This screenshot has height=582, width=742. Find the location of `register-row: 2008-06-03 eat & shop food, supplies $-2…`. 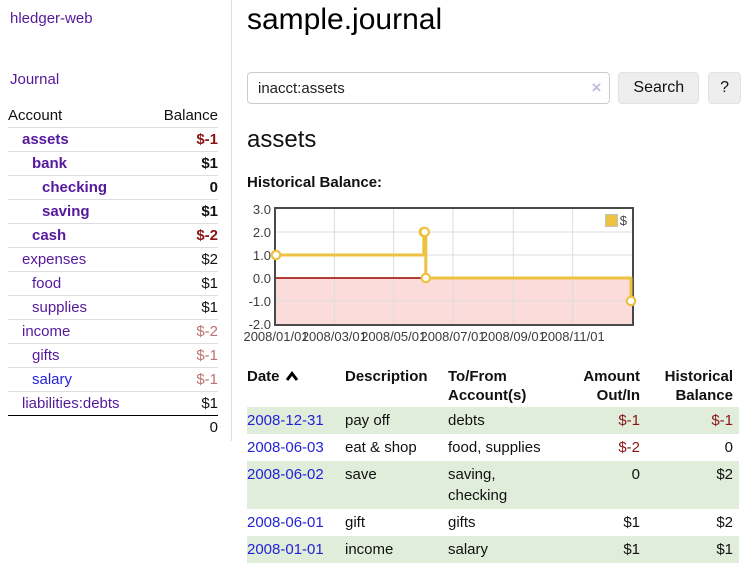

register-row: 2008-06-03 eat & shop food, supplies $-2… is located at coordinates (493, 447).